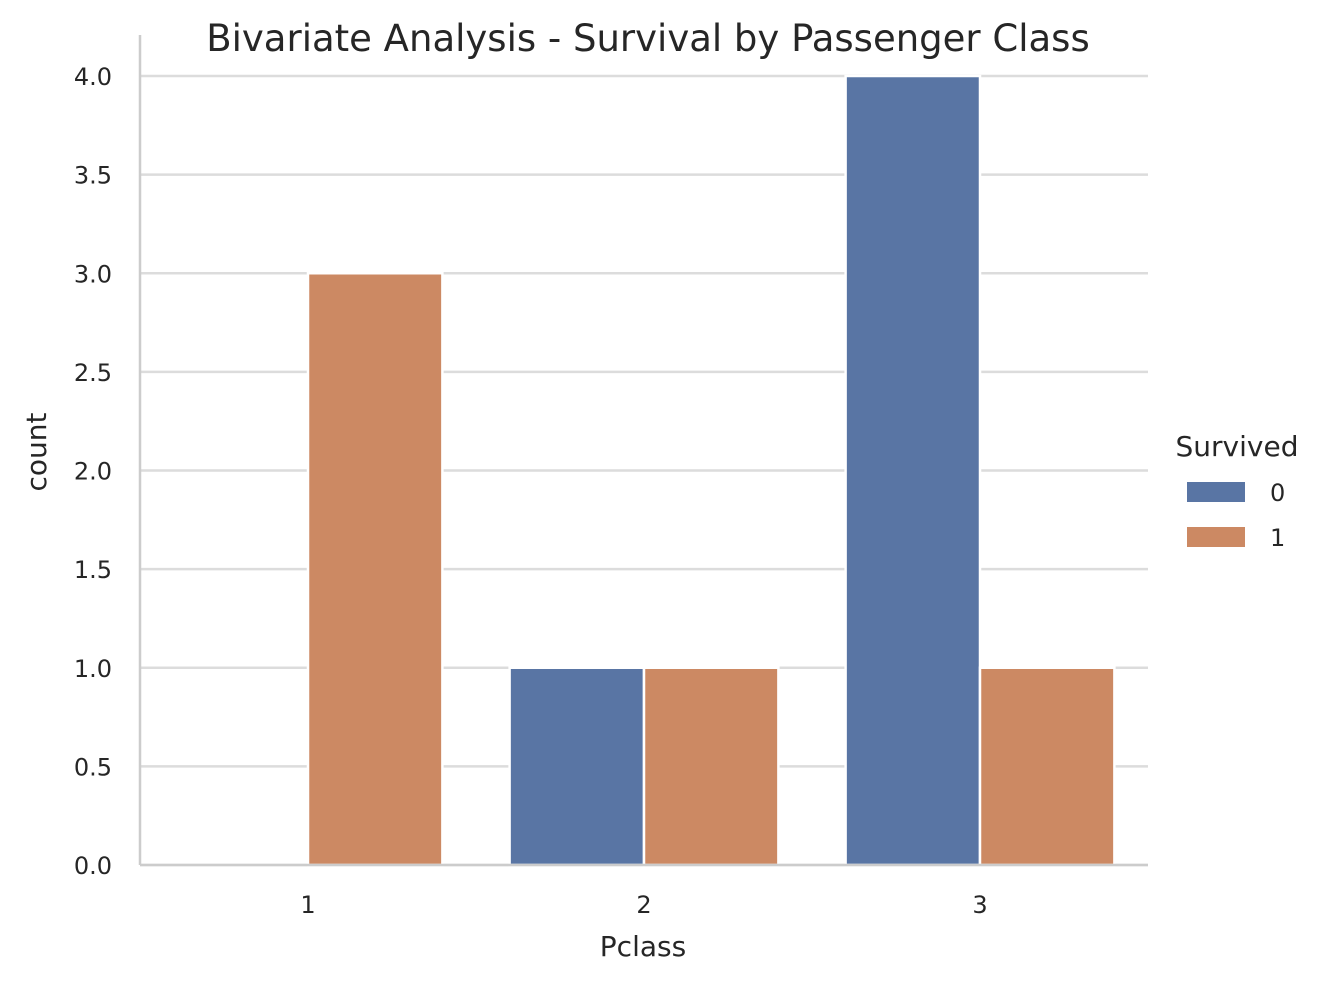  I want to click on x-tick-label: 1, so click(307, 905).